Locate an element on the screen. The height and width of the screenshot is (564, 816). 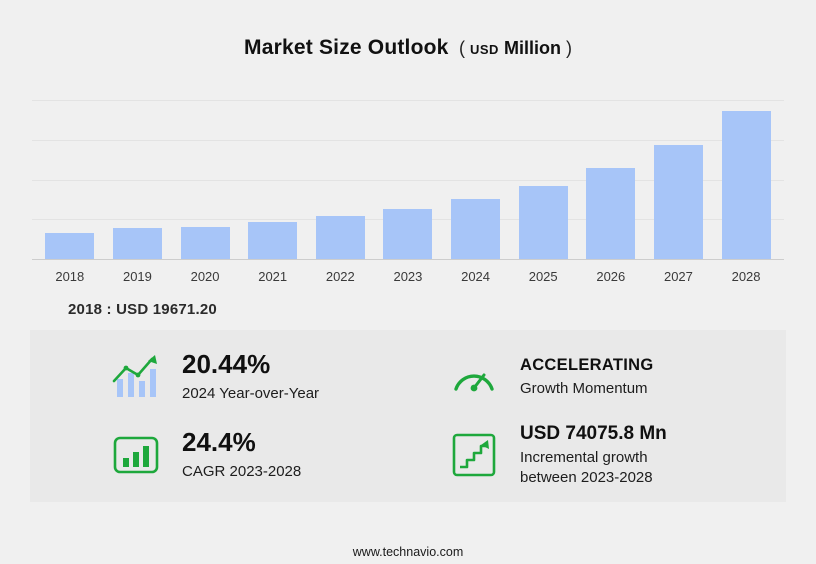
x-tick-label: 2028 is located at coordinates (746, 276).